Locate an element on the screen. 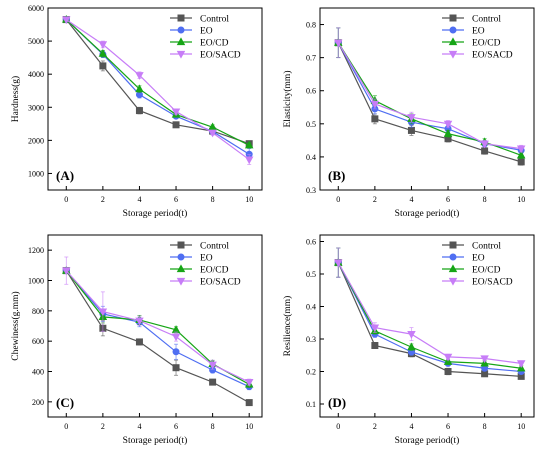 This screenshot has height=450, width=550. y-tick-label: 0.3 is located at coordinates (311, 190).